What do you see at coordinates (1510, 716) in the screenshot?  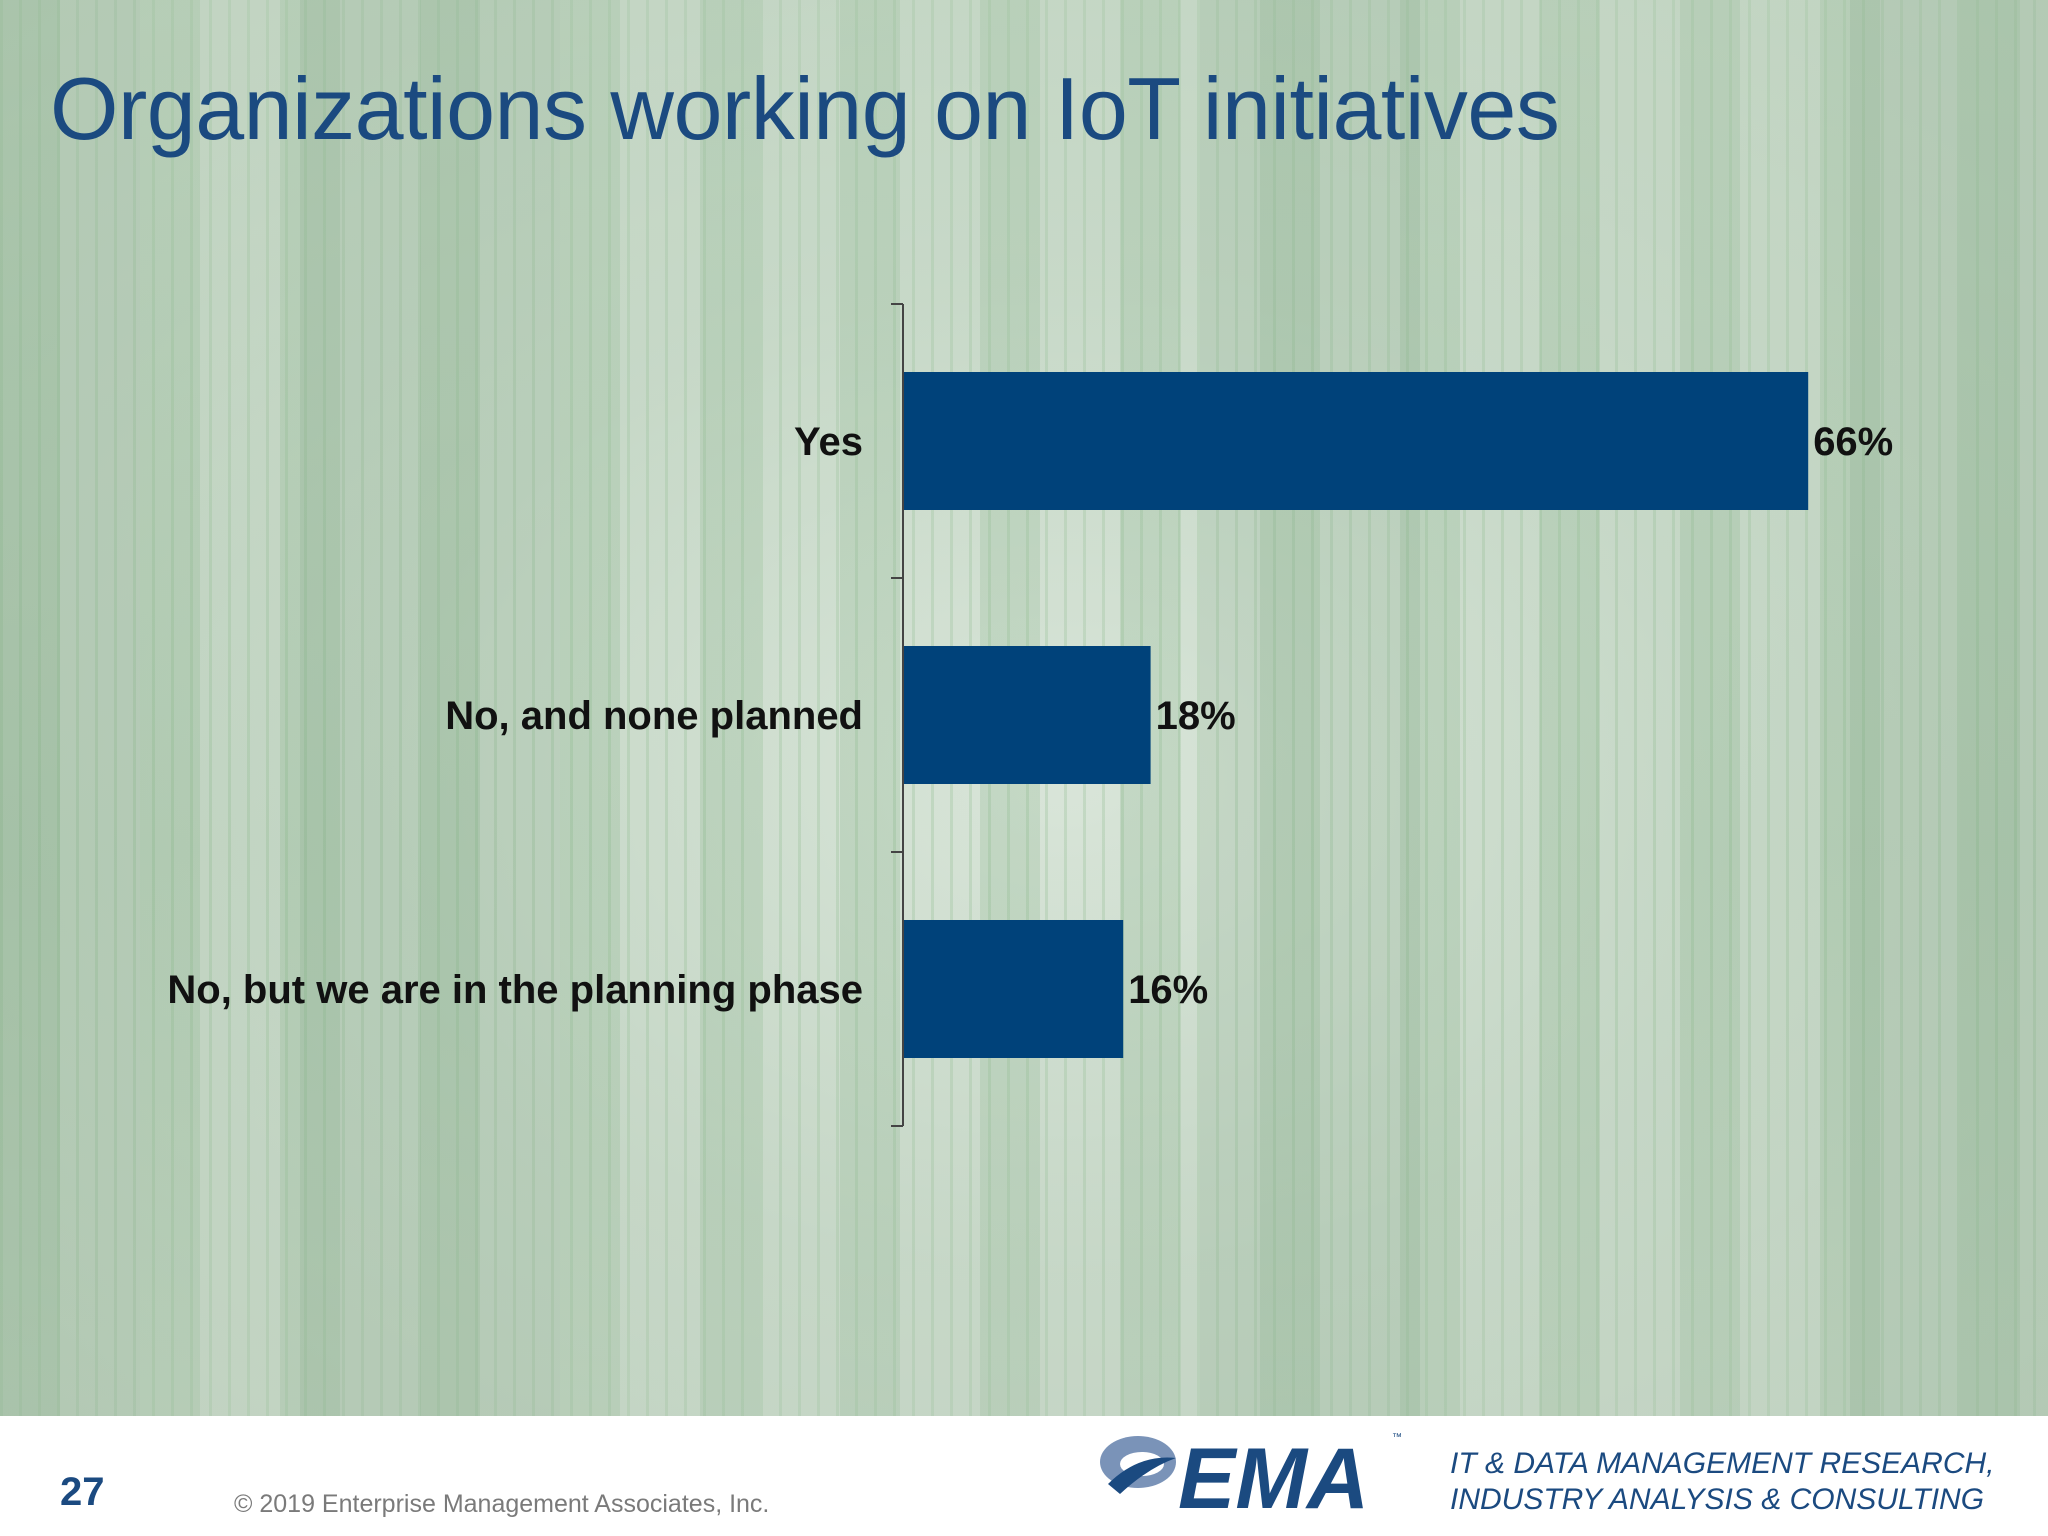 I see `value-labels: 66% 18% 16%` at bounding box center [1510, 716].